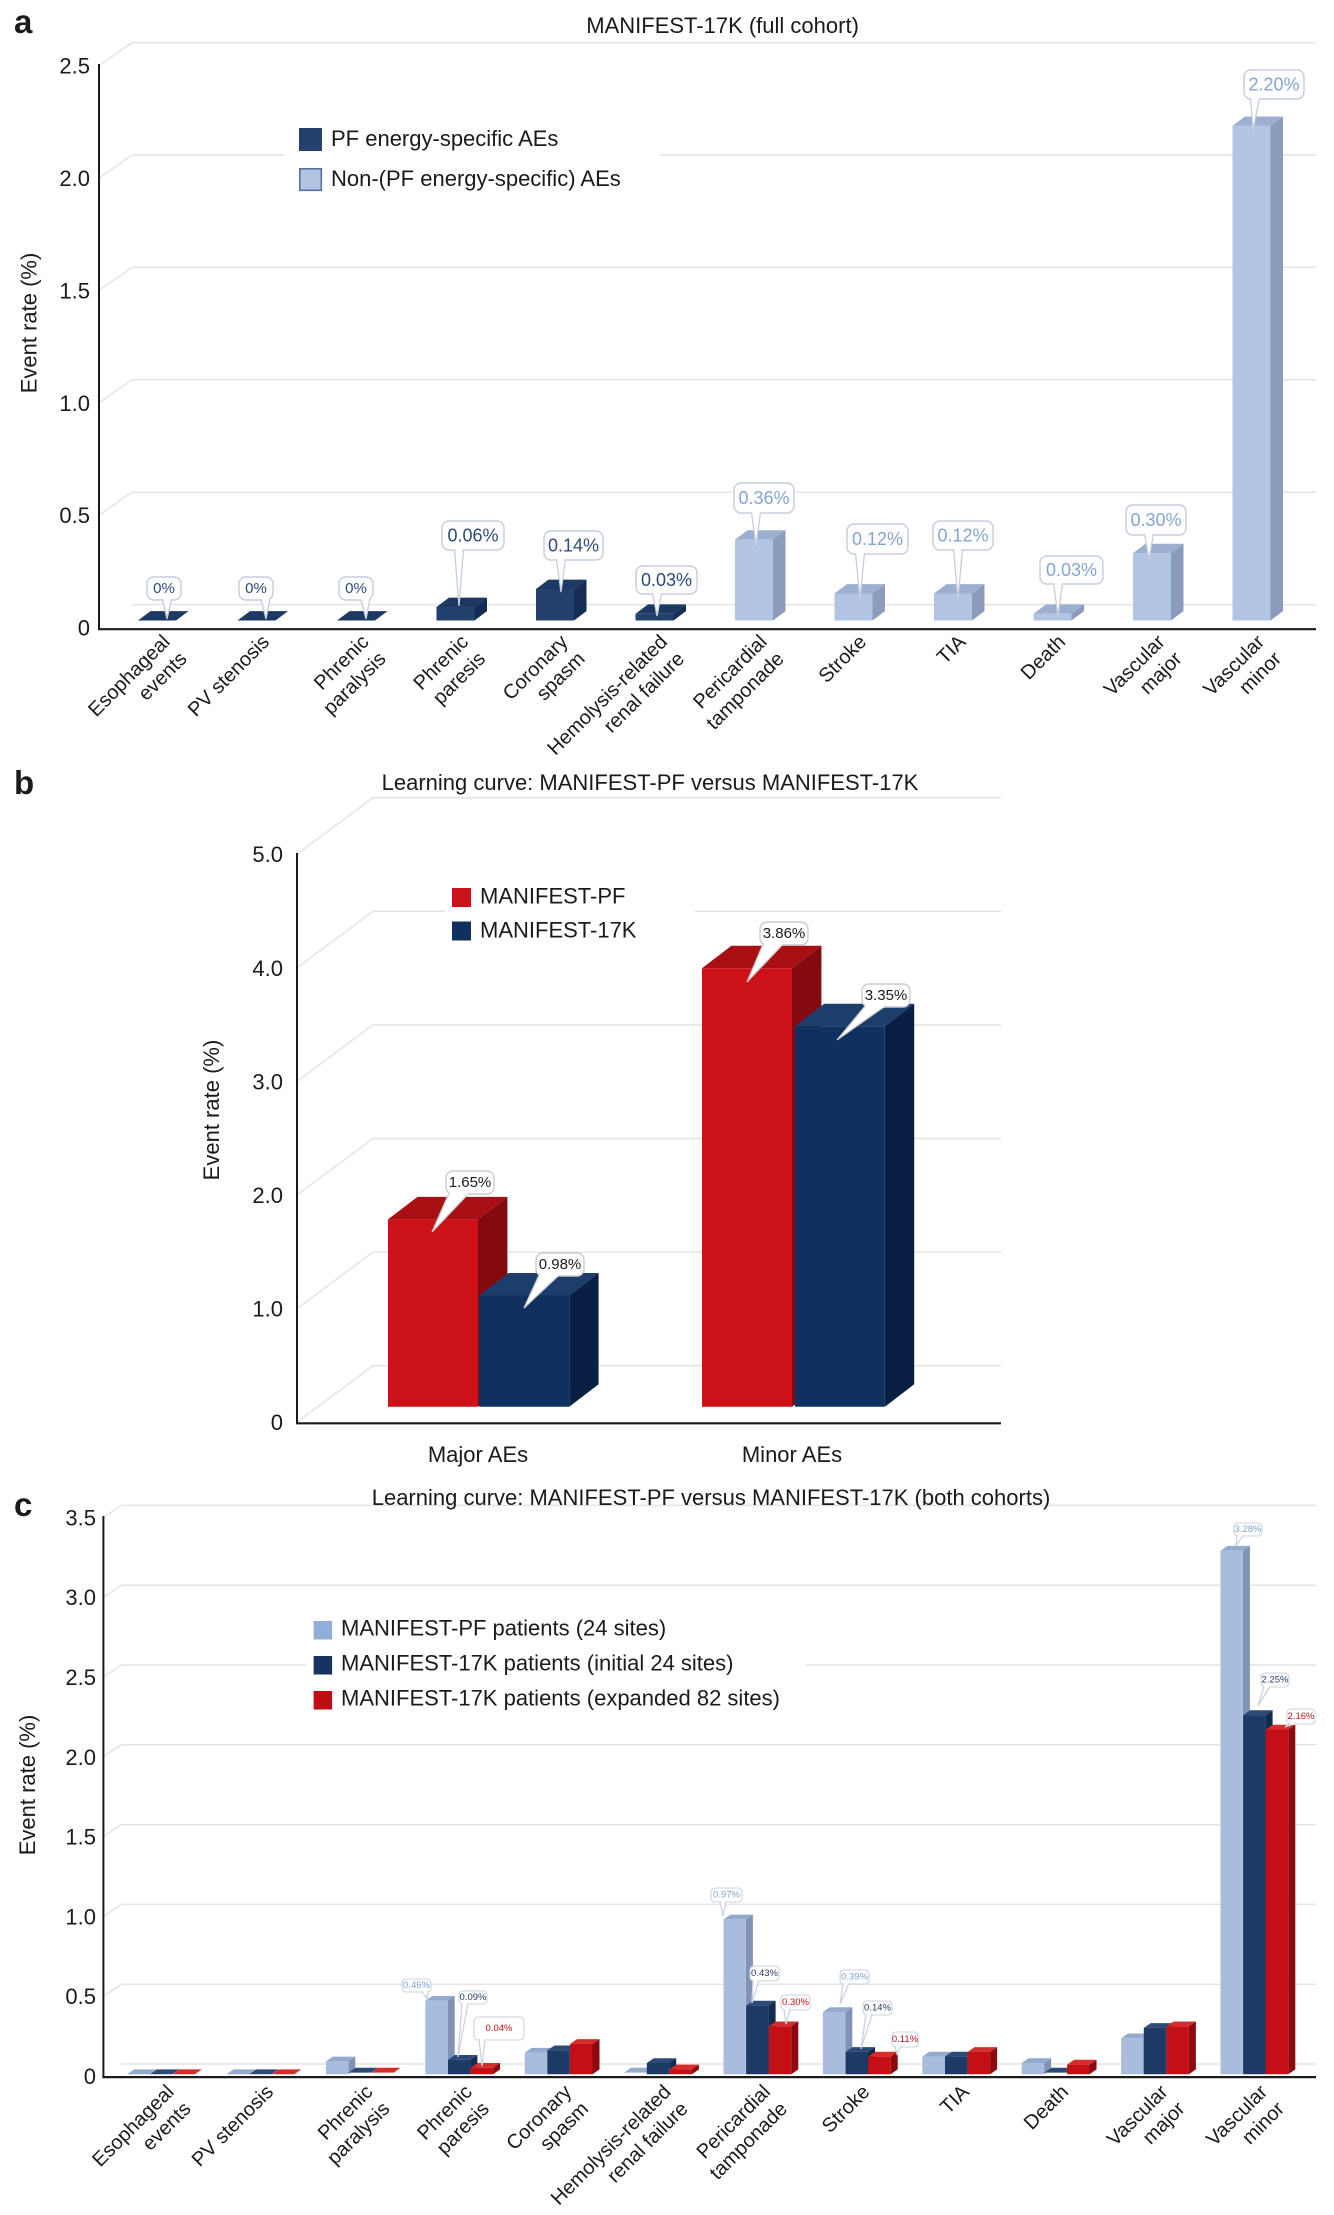  Describe the element at coordinates (416, 1985) in the screenshot. I see `svg-text: 0.46%` at that location.